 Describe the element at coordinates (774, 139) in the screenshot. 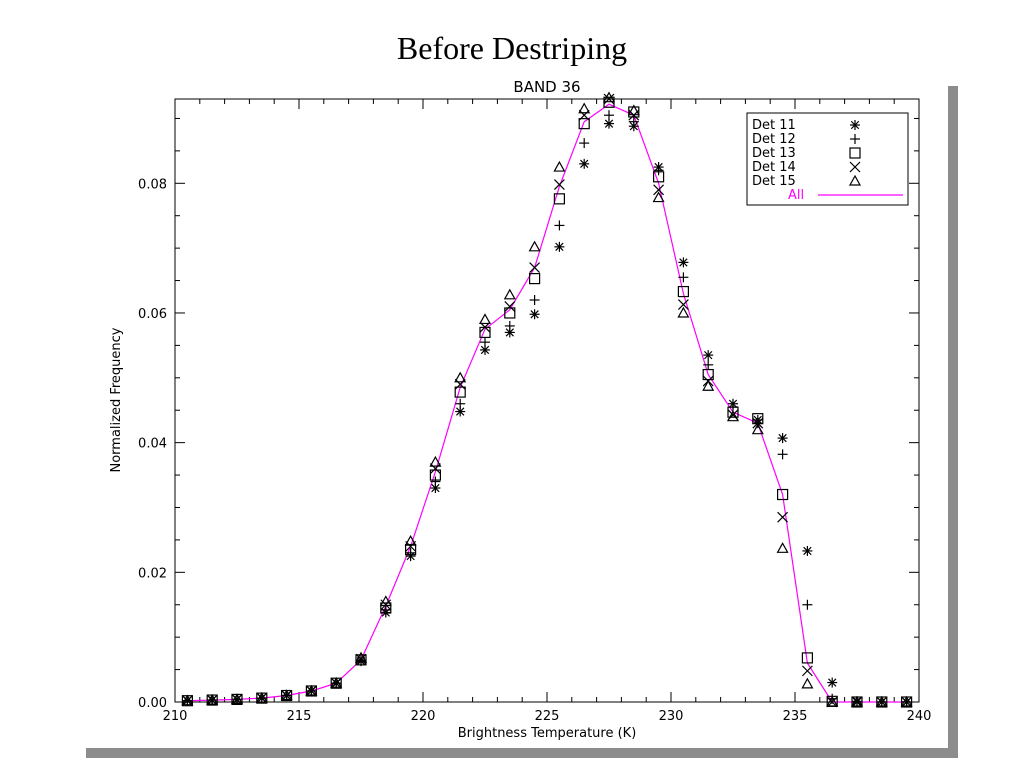

I see `legend-label-det-12: Det 12` at that location.